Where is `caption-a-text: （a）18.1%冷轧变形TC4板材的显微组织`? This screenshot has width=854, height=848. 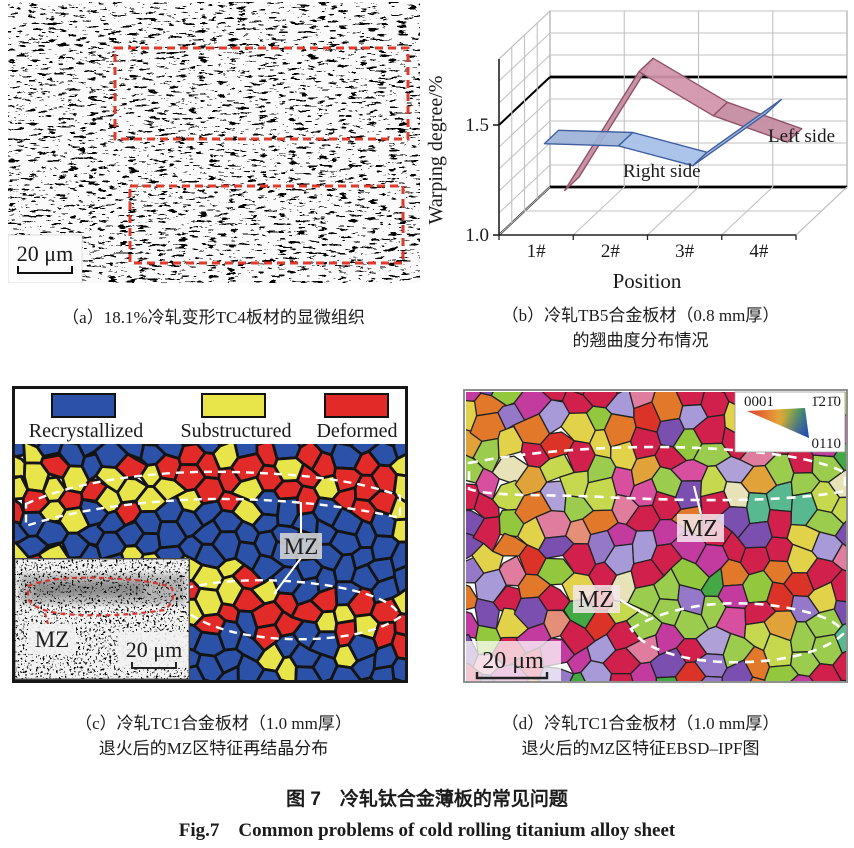 caption-a-text: （a）18.1%冷轧变形TC4板材的显微组织 is located at coordinates (213, 317).